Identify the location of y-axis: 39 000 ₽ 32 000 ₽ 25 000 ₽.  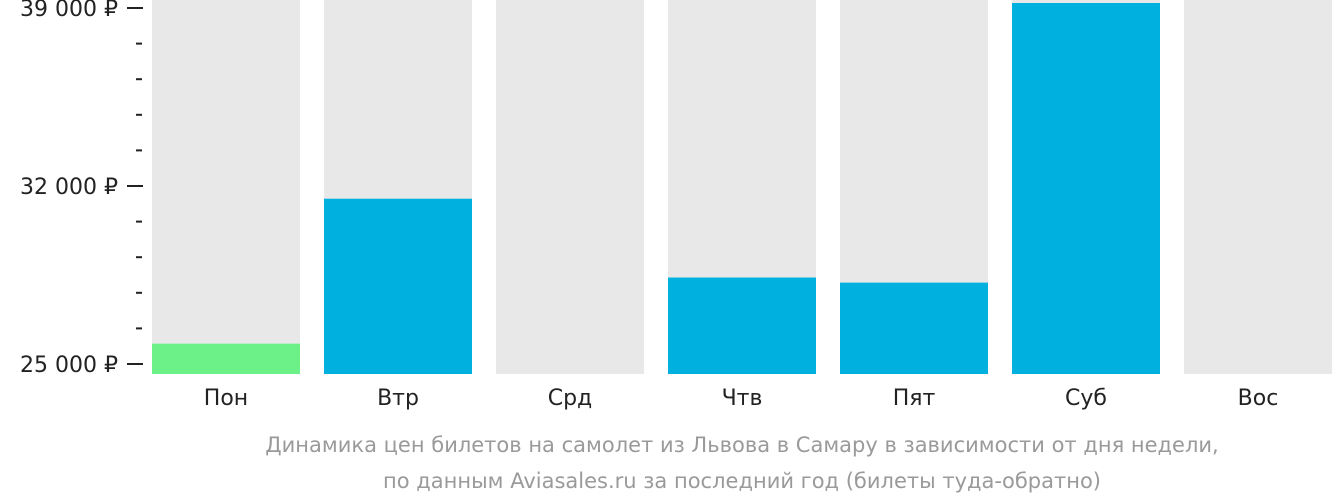
(81, 189).